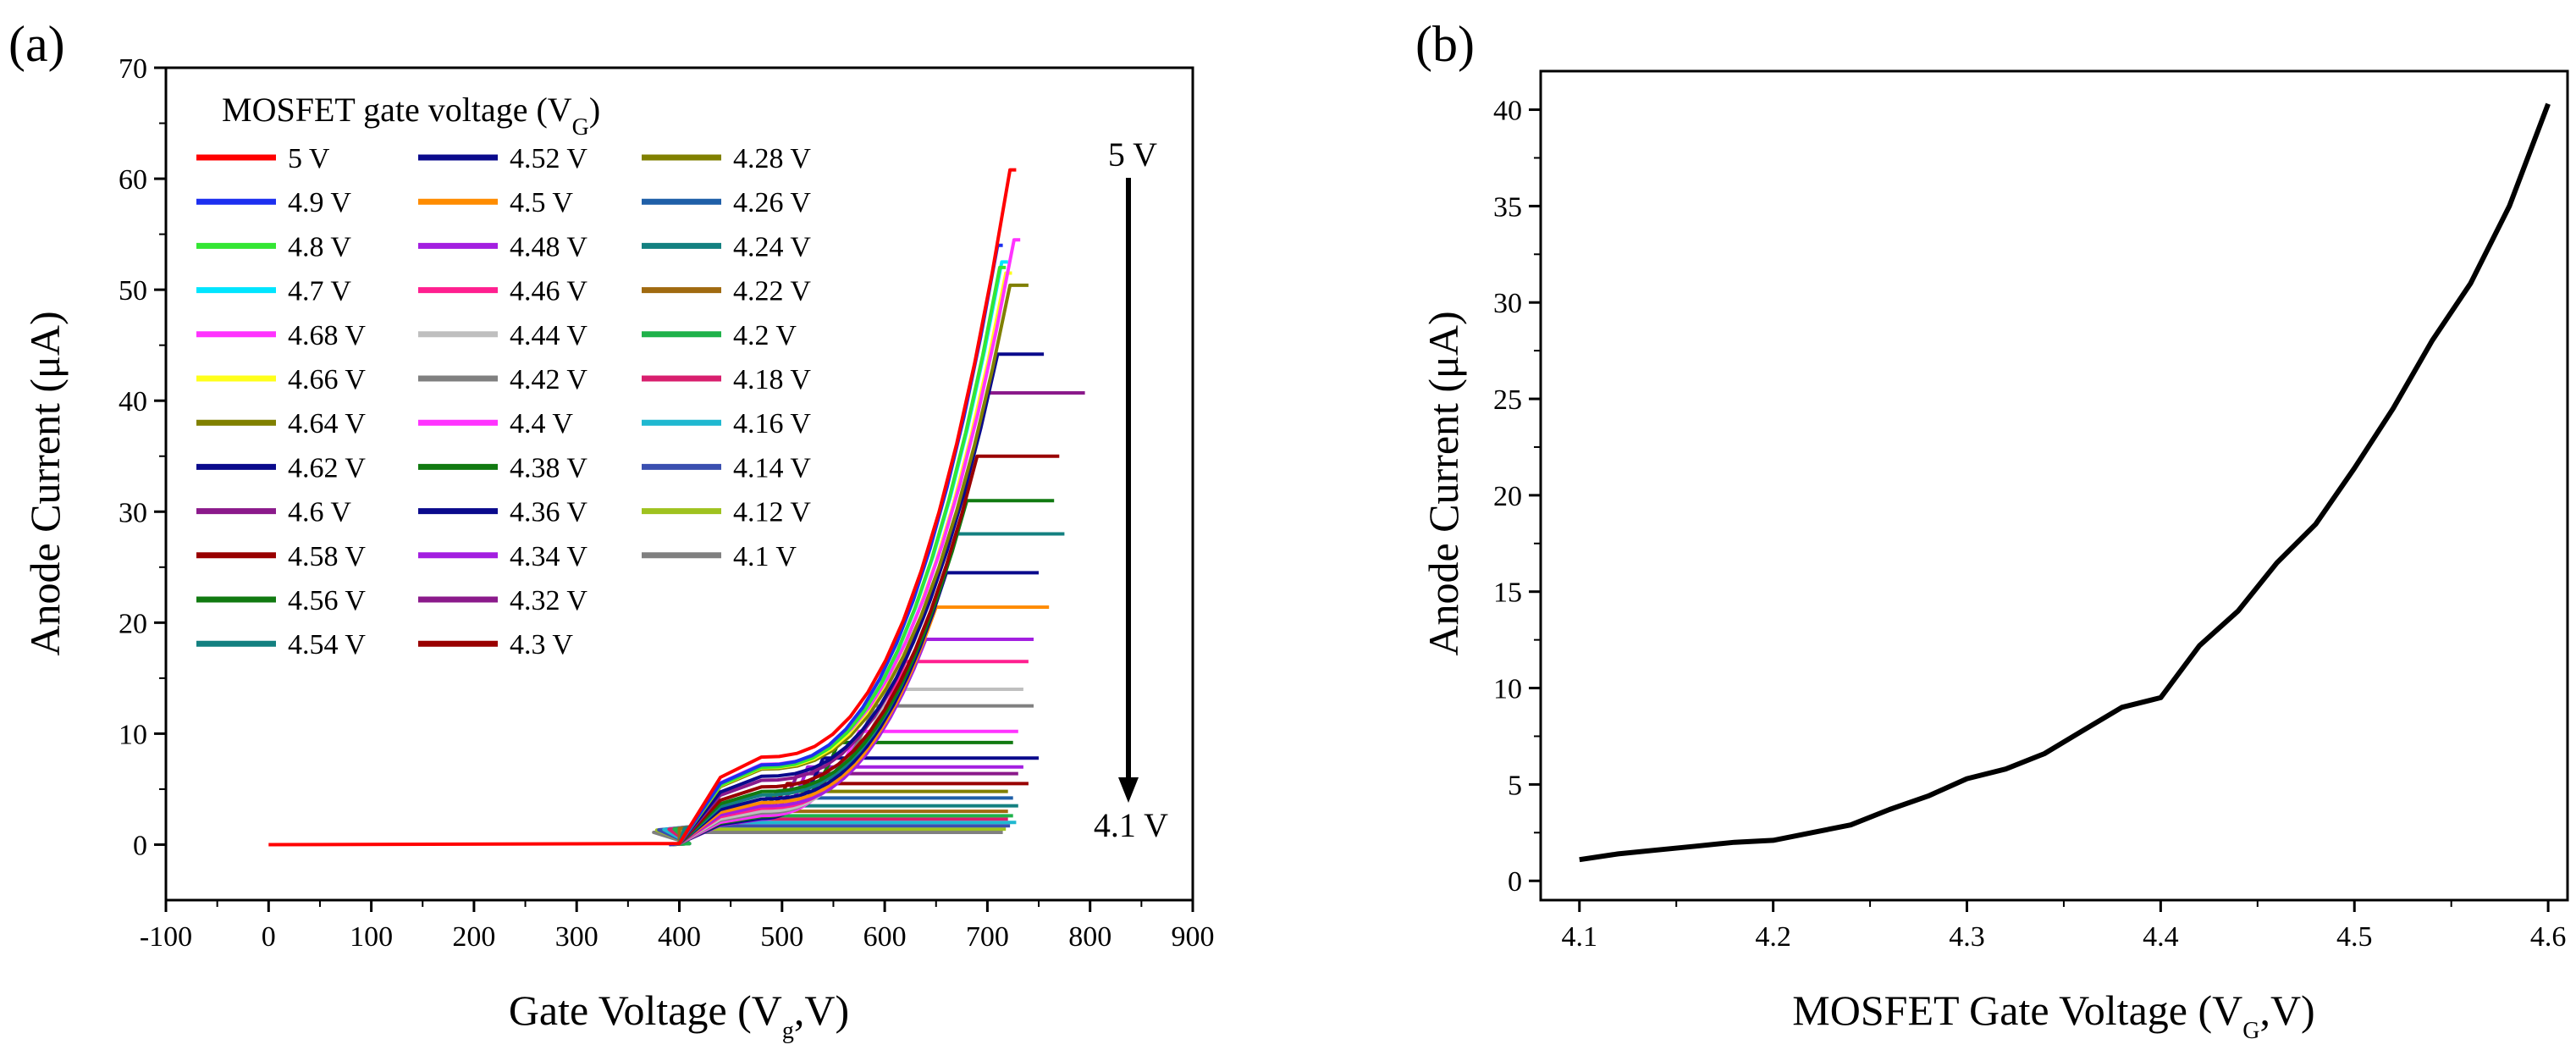 The height and width of the screenshot is (1050, 2576). I want to click on arrow-bottom-label: 4.1 V, so click(1131, 825).